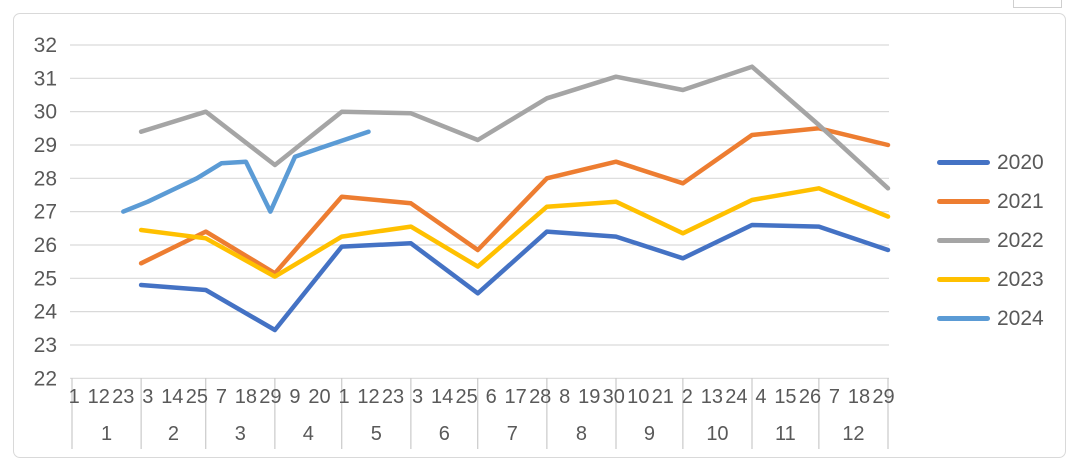 The height and width of the screenshot is (473, 1080). Describe the element at coordinates (45, 378) in the screenshot. I see `y-axis-tick-label: 22` at that location.